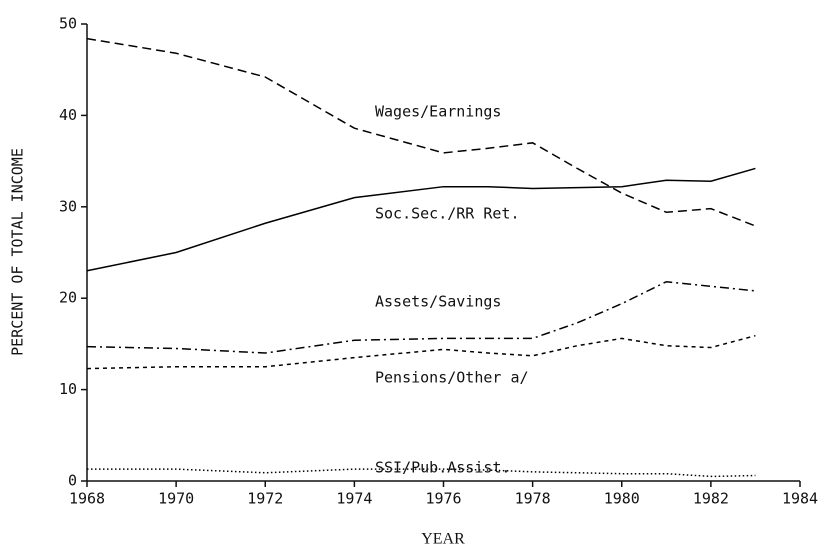  I want to click on series-label: Pensions/Other a/, so click(452, 378).